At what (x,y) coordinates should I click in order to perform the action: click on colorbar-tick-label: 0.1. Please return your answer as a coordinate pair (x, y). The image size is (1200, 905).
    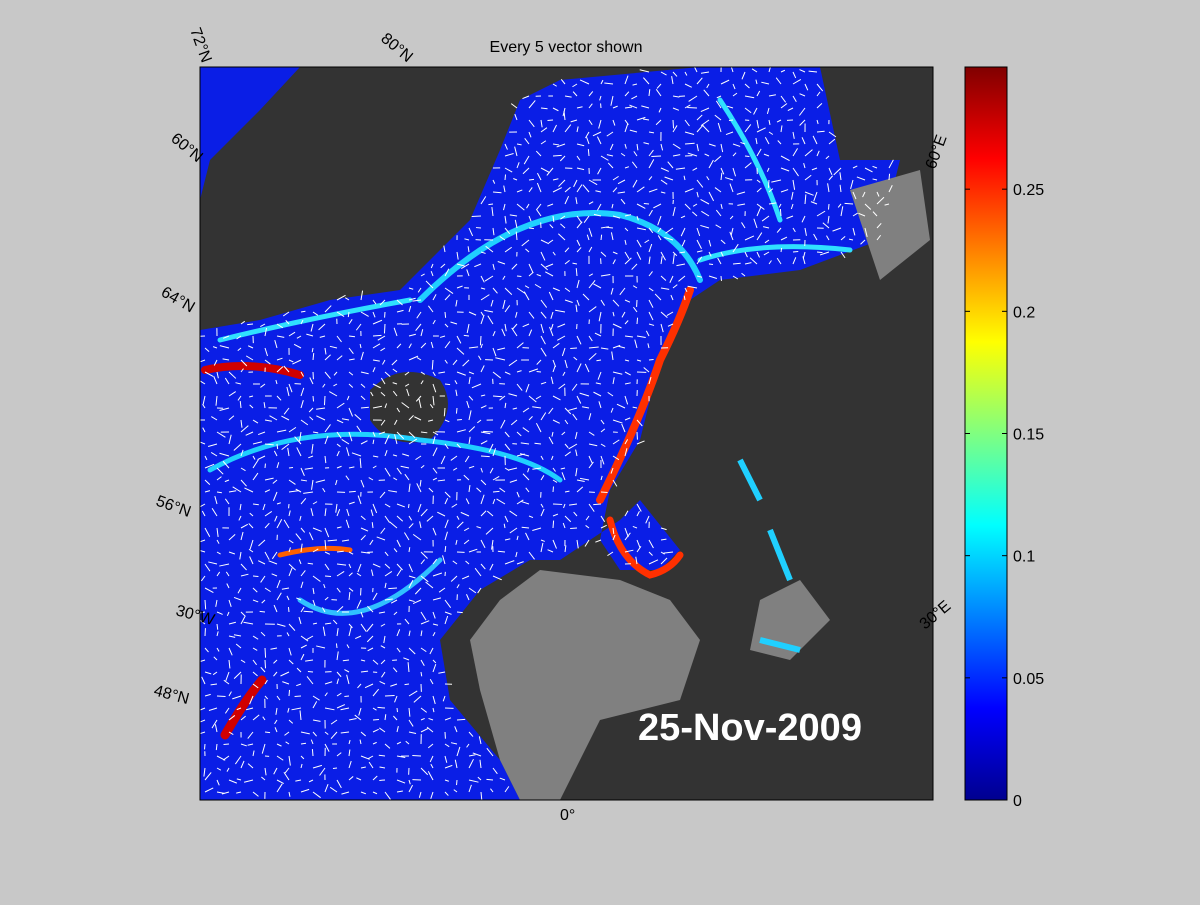
    Looking at the image, I should click on (1024, 557).